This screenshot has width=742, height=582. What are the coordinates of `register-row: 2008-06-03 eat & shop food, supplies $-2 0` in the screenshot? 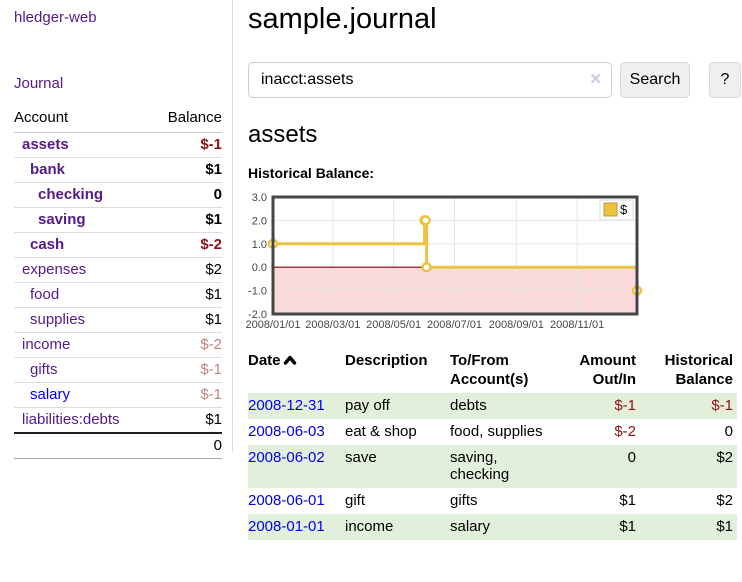 It's located at (492, 432).